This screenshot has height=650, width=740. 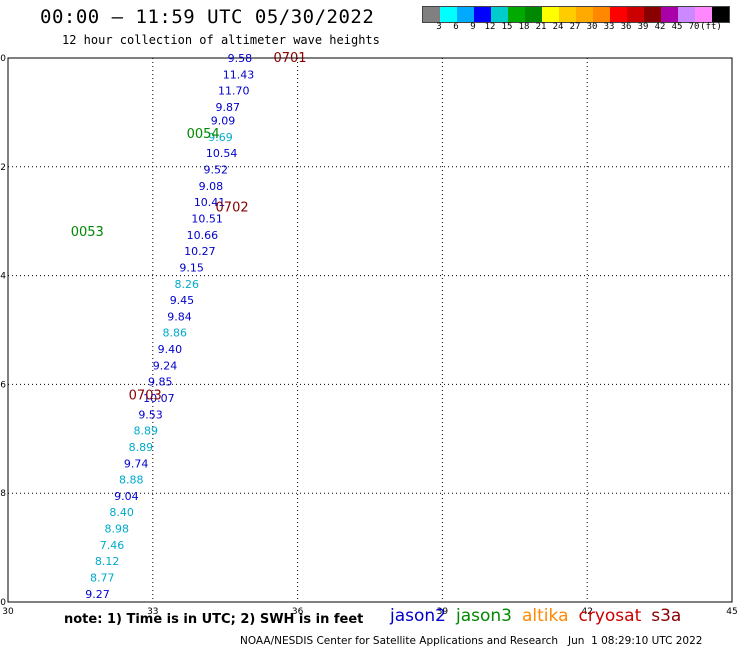 What do you see at coordinates (586, 612) in the screenshot?
I see `x-tick-label: 42` at bounding box center [586, 612].